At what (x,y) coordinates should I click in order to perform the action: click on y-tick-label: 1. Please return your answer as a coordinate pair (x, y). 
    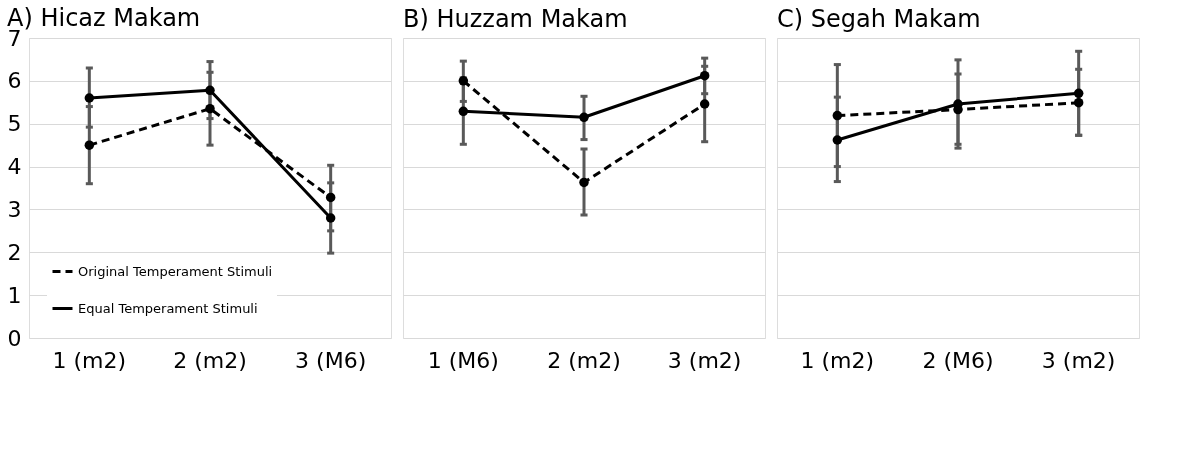
    Looking at the image, I should click on (14, 295).